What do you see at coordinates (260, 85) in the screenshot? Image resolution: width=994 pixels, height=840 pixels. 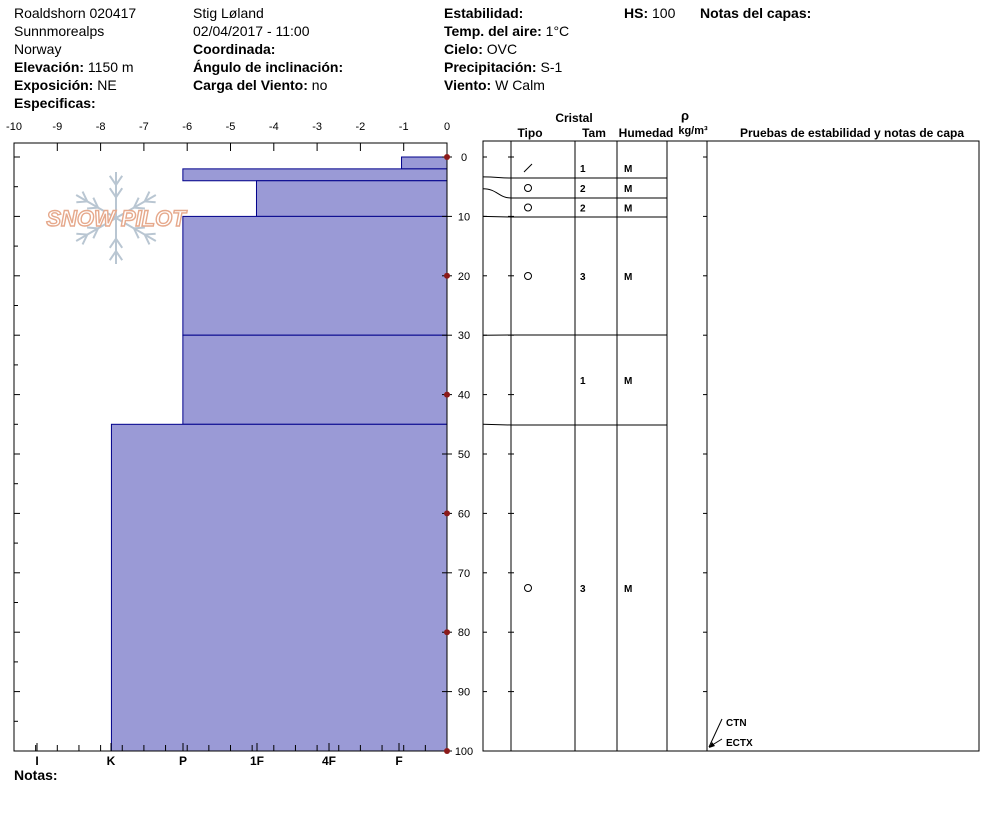 I see `wind-load-row: Carga del Viento: no` at bounding box center [260, 85].